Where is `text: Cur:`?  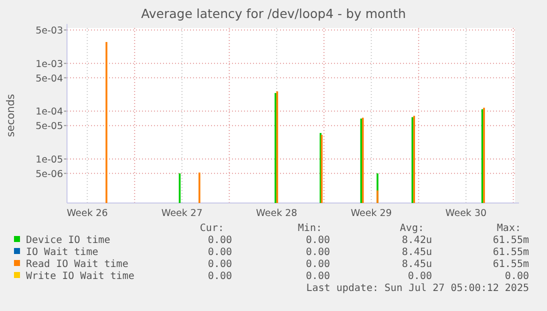 text: Cur: is located at coordinates (212, 228).